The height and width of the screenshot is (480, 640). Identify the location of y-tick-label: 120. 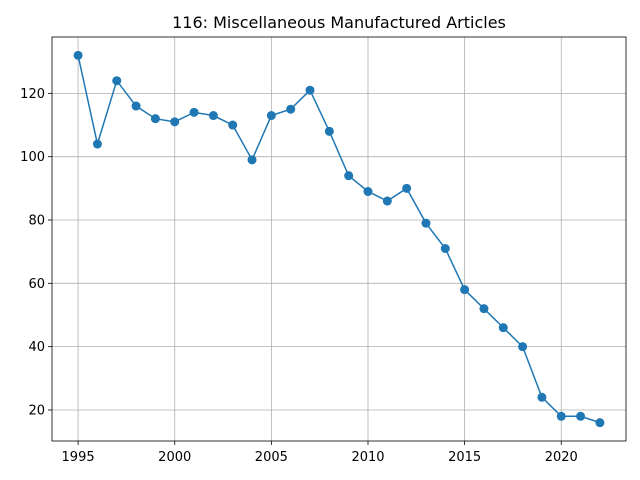
(32, 94).